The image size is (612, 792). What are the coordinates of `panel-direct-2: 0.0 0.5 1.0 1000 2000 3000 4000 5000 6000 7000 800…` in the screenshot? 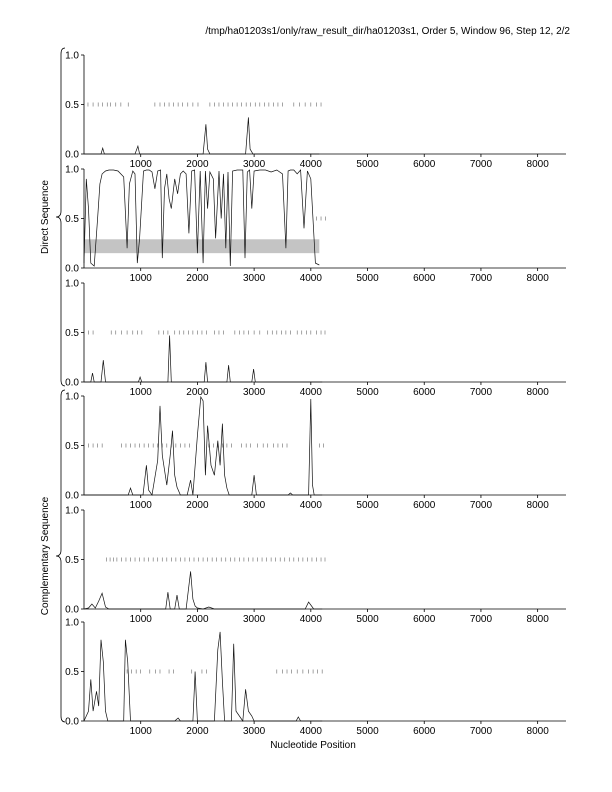 It's located at (315, 224).